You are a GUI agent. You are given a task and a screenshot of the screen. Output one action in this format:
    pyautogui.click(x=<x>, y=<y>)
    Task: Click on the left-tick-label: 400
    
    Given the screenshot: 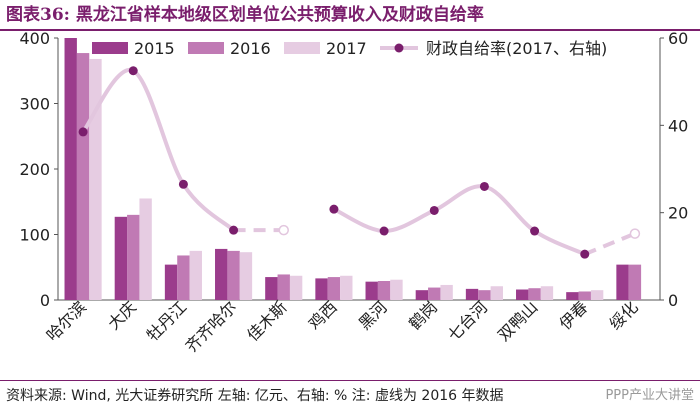 What is the action you would take?
    pyautogui.click(x=34, y=38)
    